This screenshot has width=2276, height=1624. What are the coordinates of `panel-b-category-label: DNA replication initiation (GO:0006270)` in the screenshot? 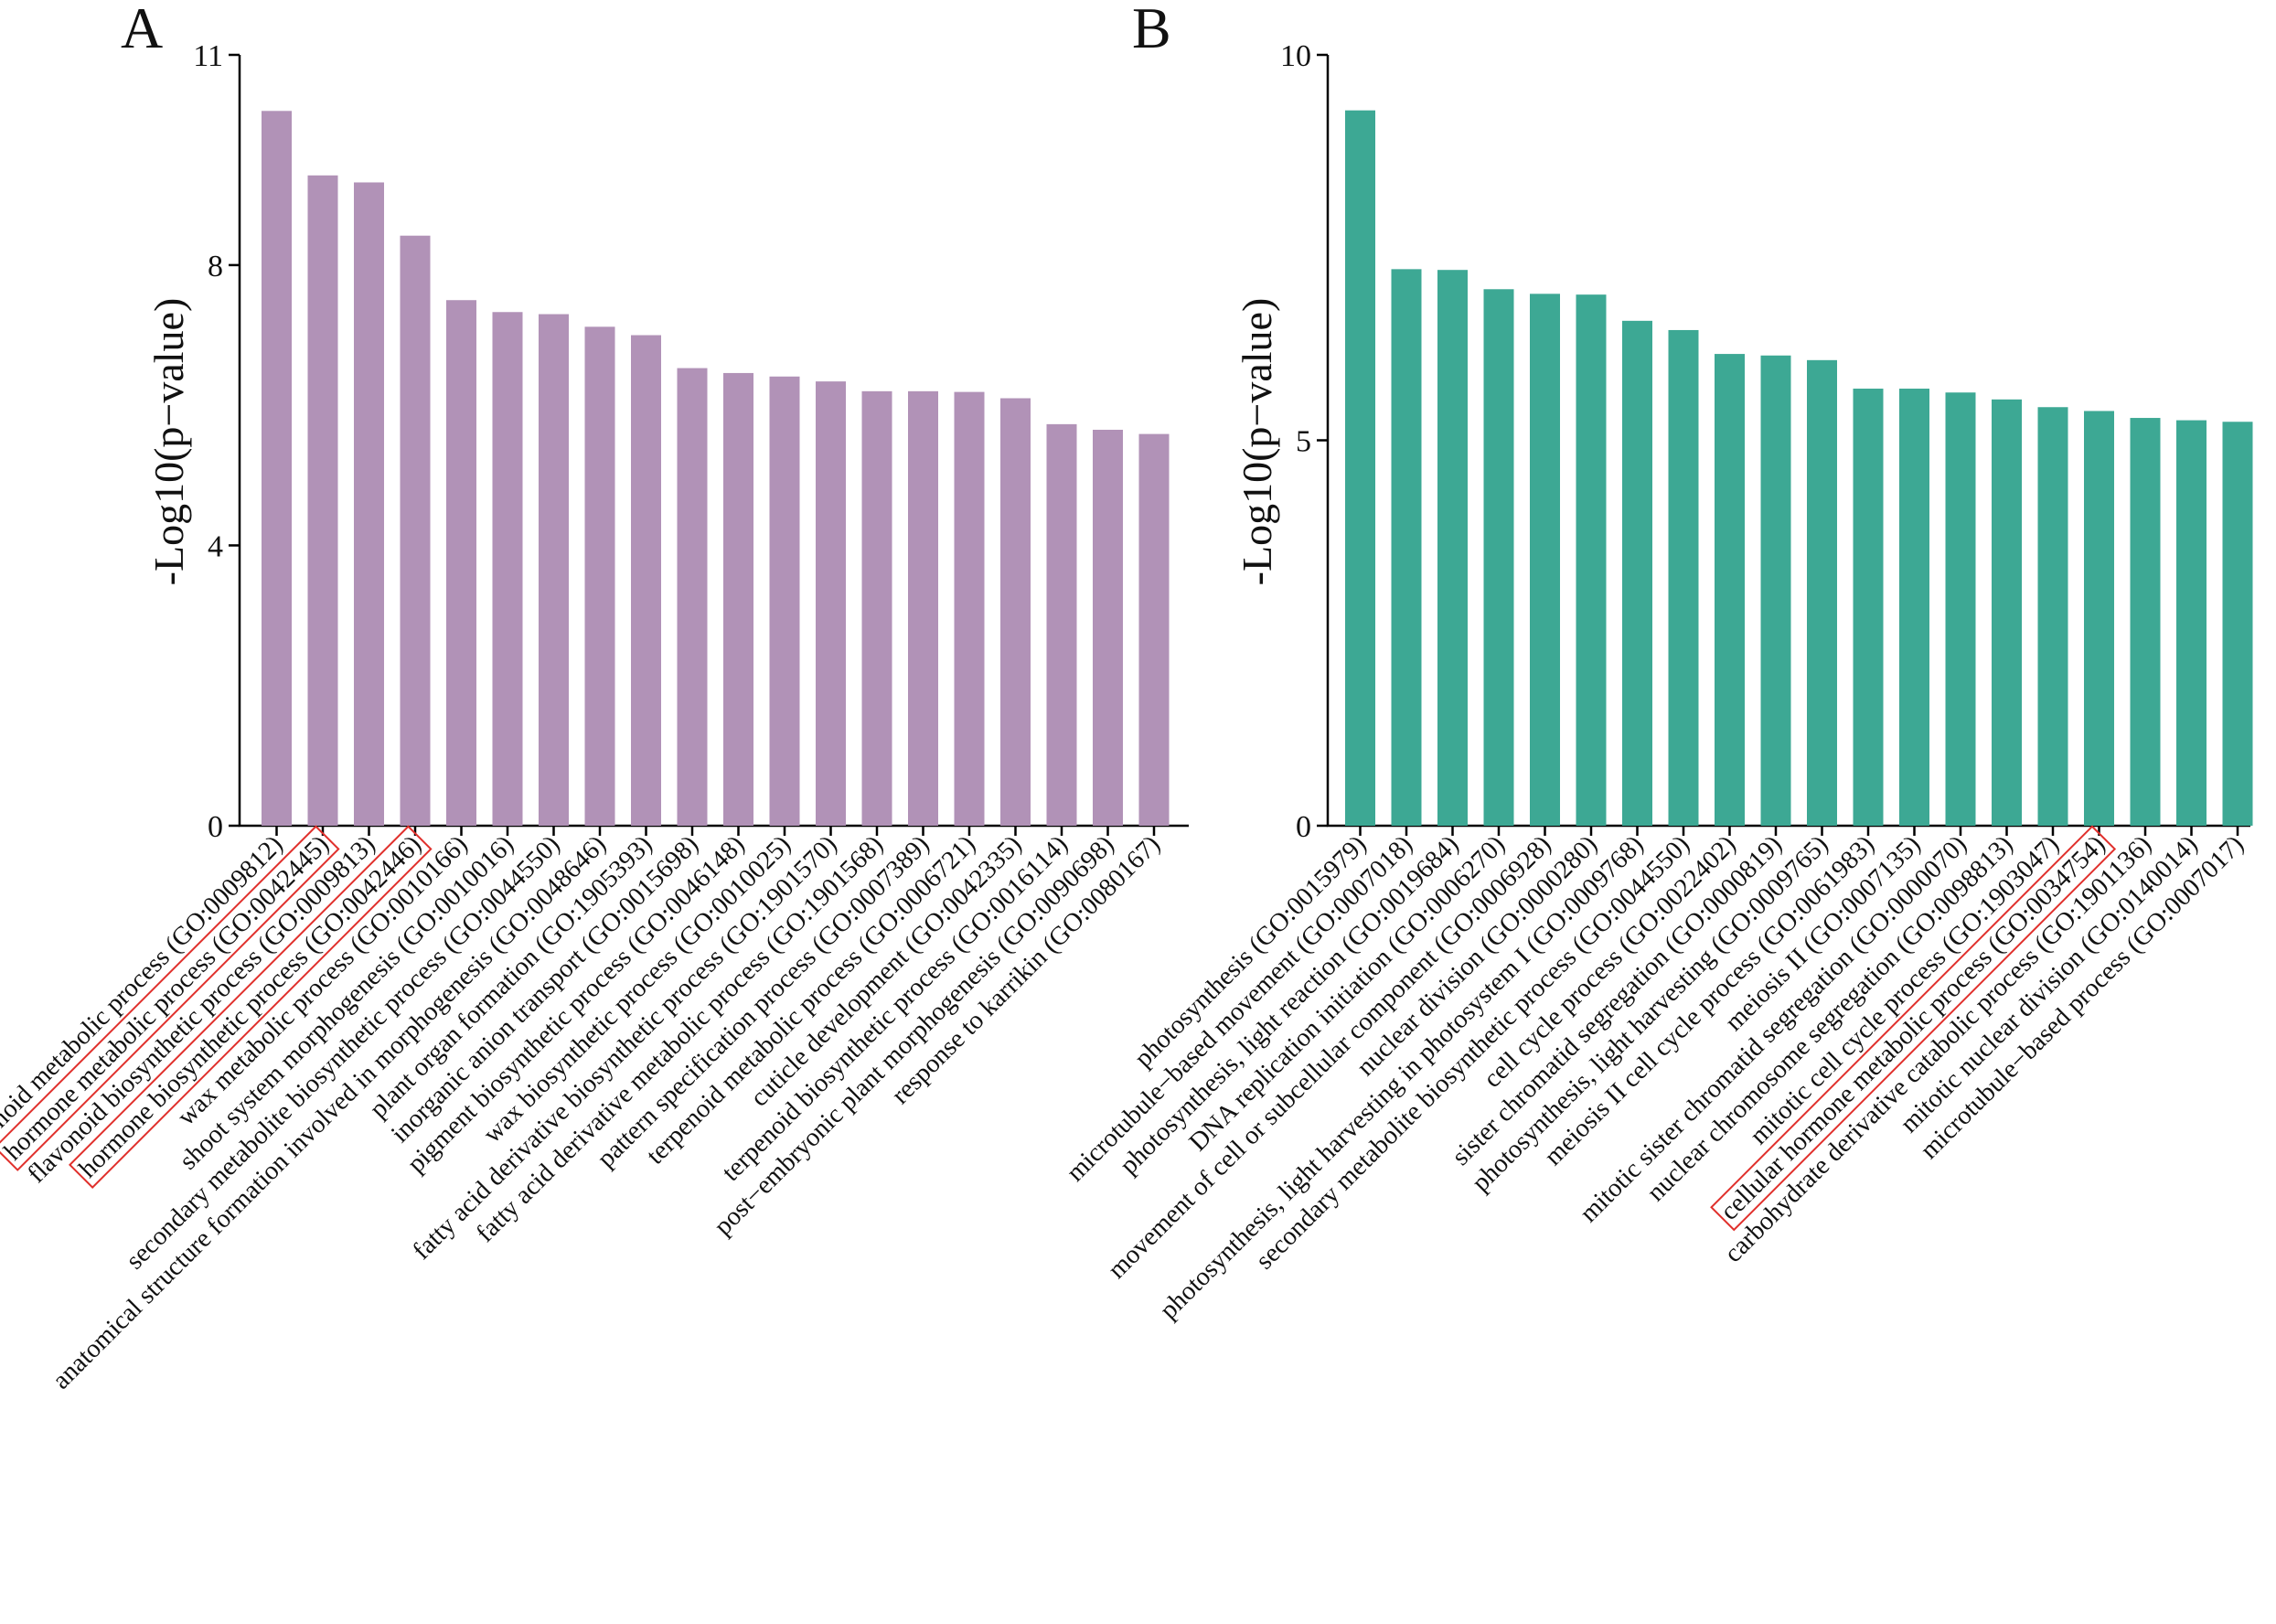 It's located at (1347, 993).